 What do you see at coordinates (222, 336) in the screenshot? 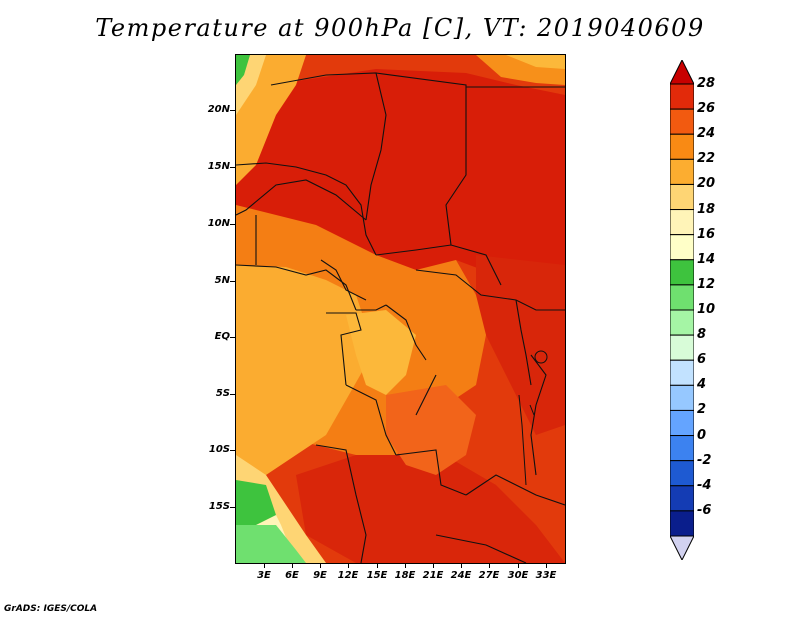
I see `lat-label: EQ` at bounding box center [222, 336].